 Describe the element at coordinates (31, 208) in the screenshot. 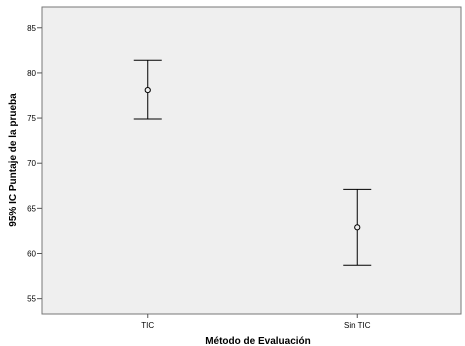

I see `y-tick-label: 65` at that location.